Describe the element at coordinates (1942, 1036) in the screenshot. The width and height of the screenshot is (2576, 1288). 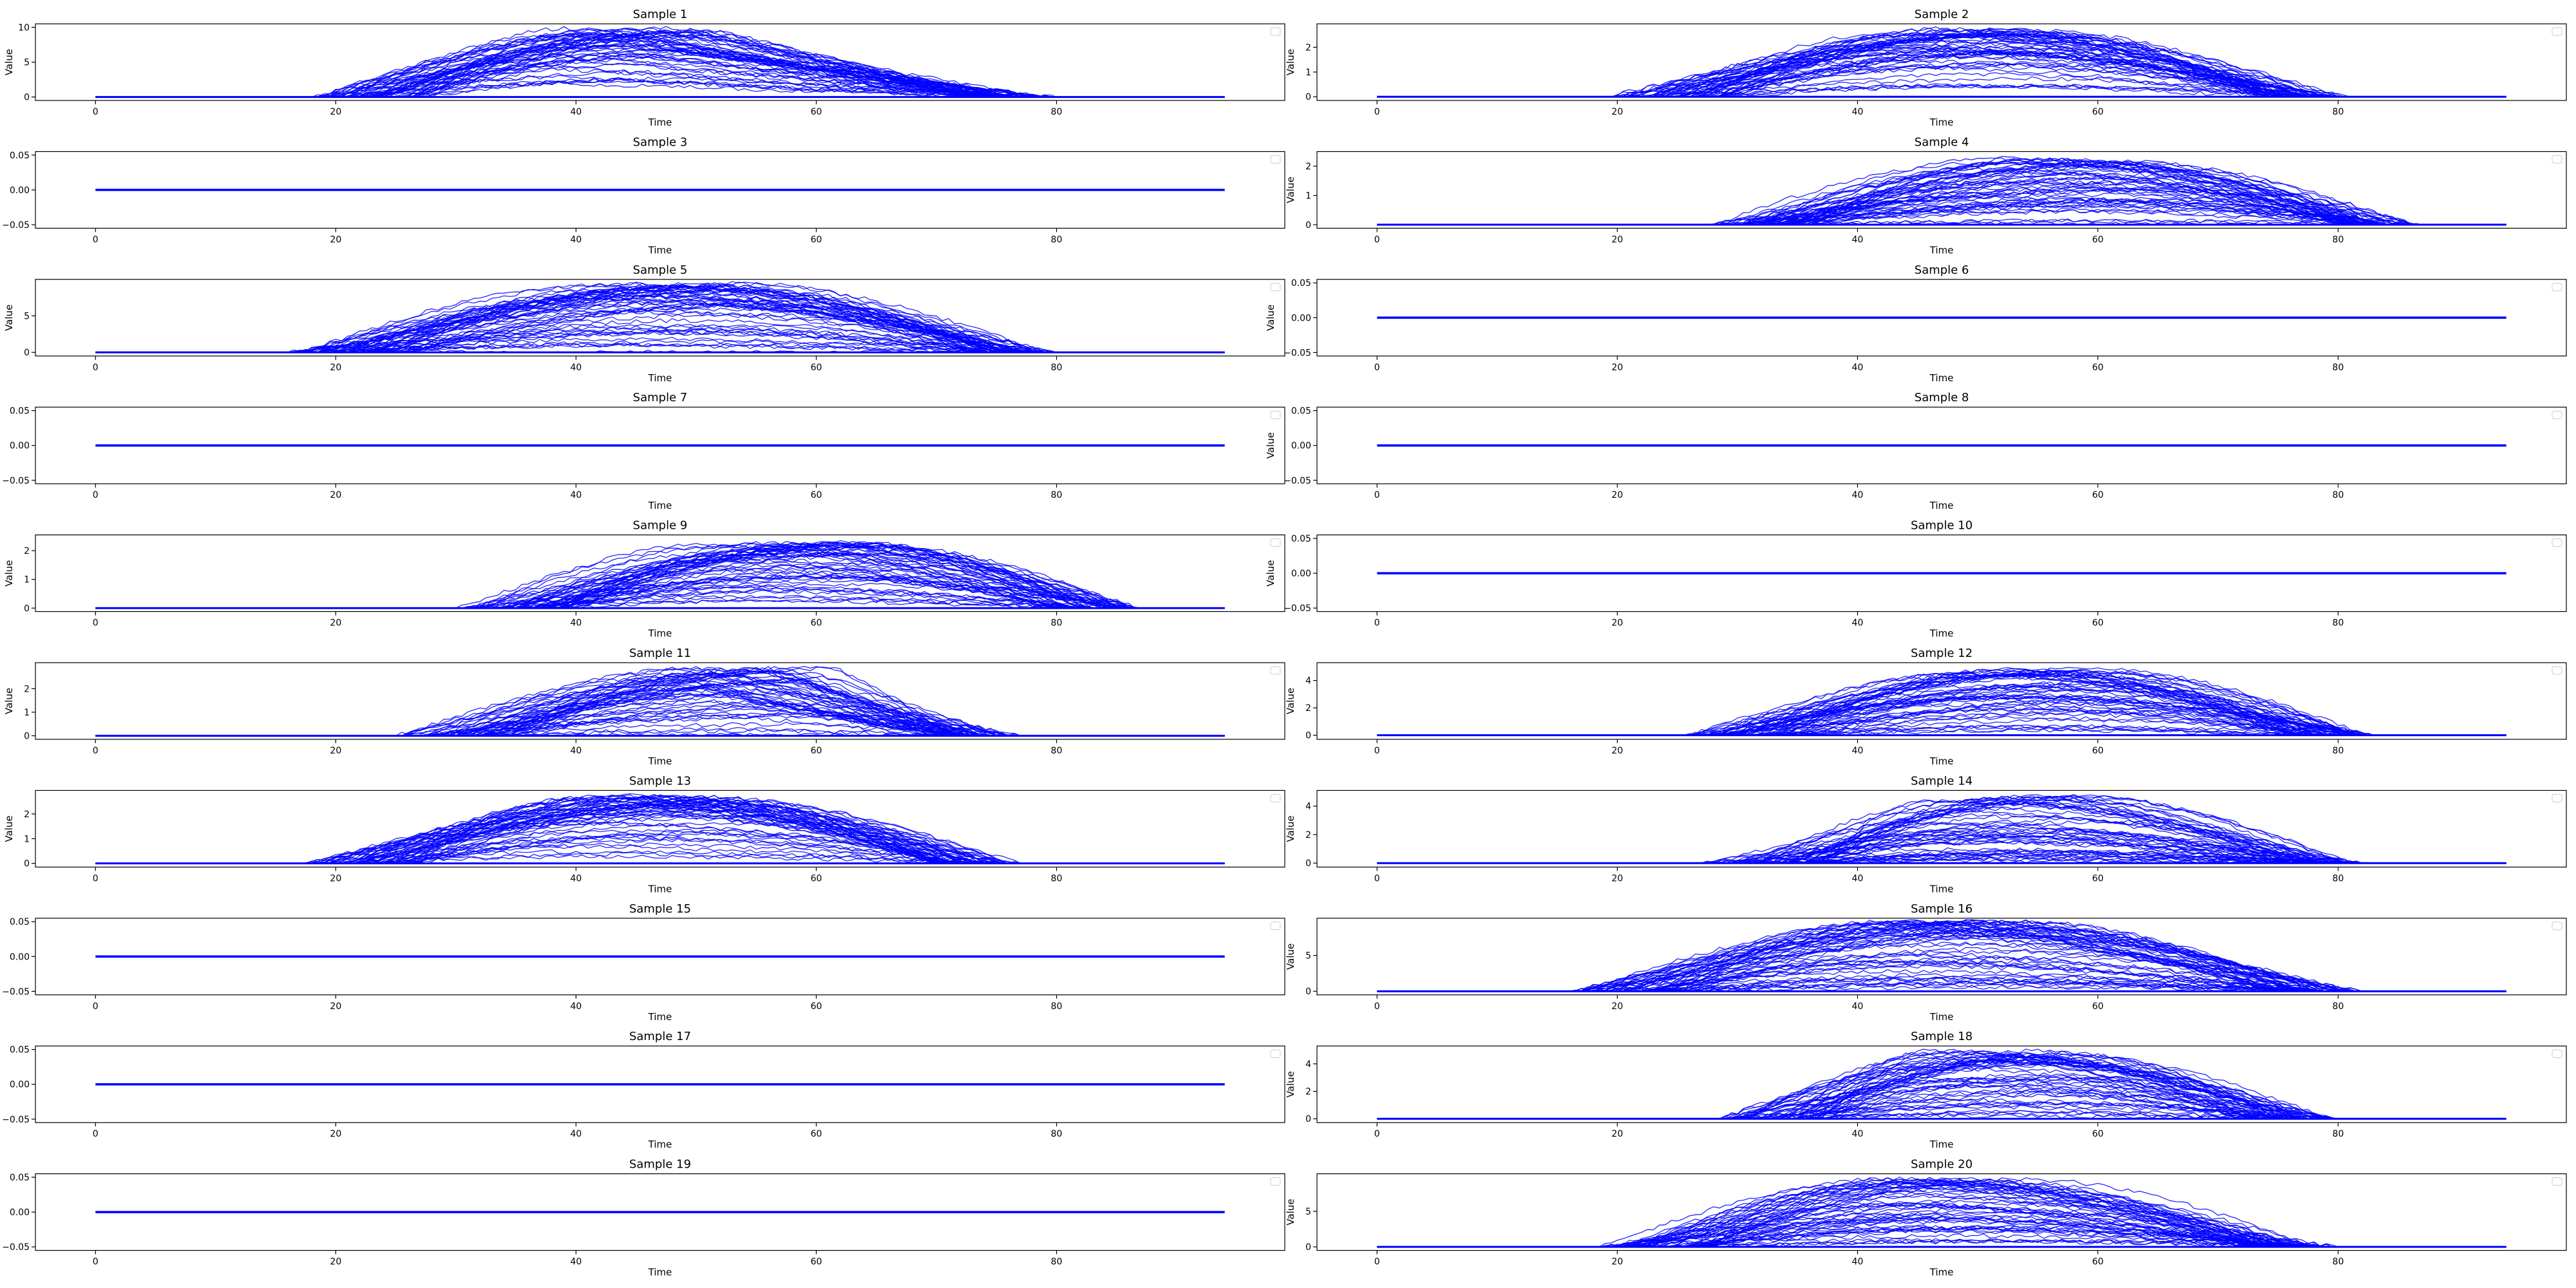
I see `subplot-title: Sample 18` at that location.